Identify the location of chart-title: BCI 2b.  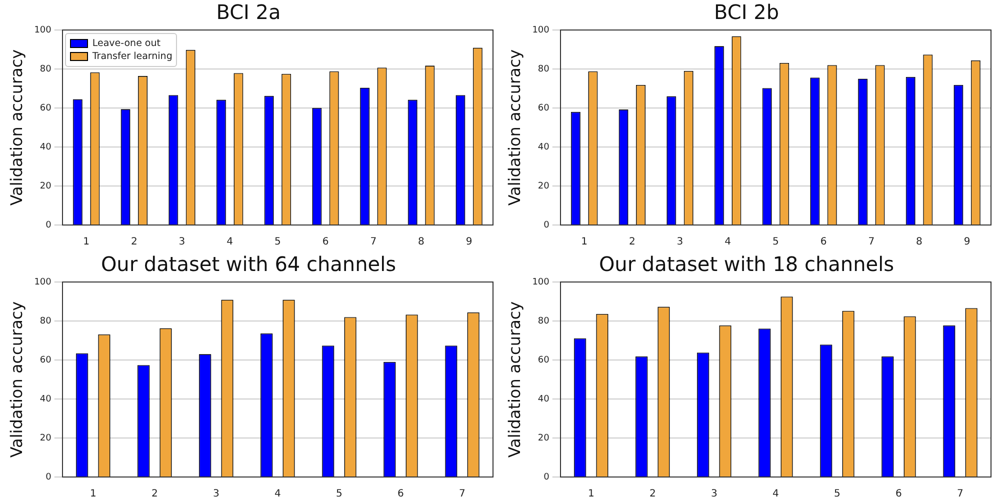
(747, 12).